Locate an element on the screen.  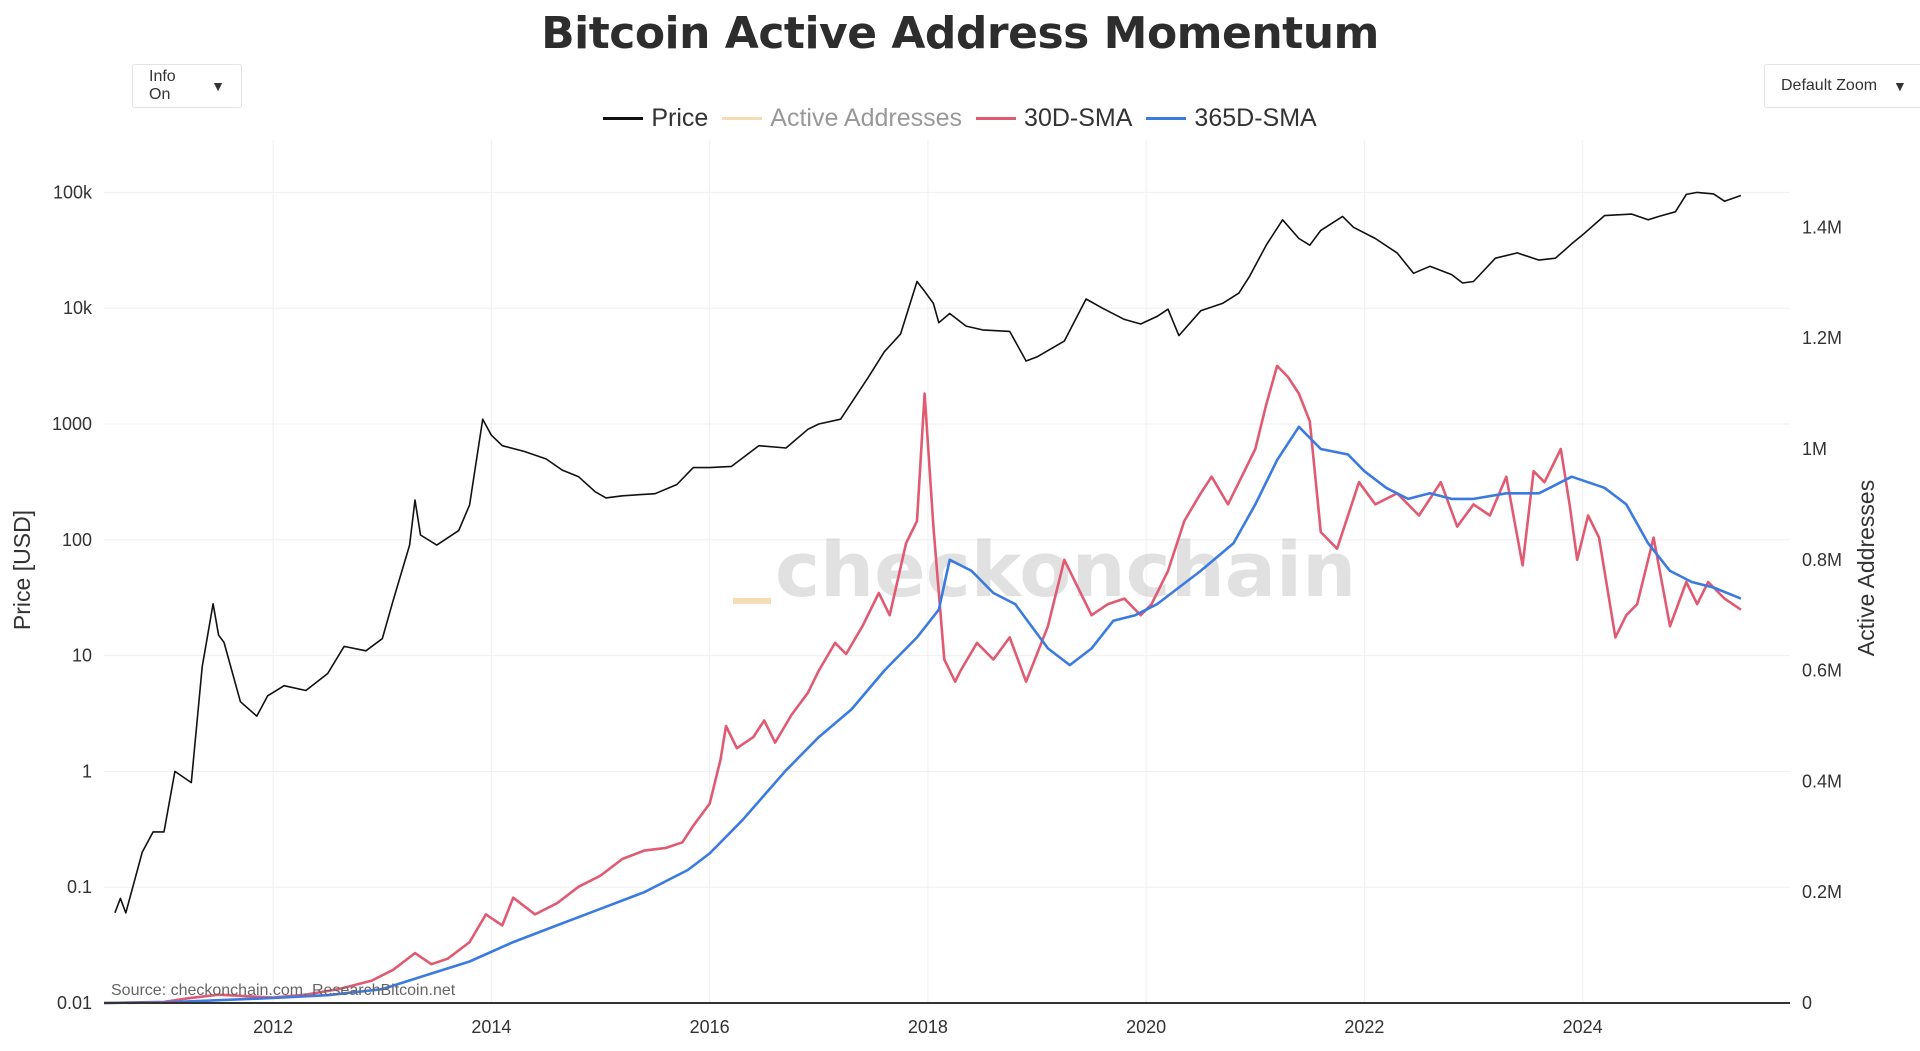
legend-item-365d-sma: 365D-SMA is located at coordinates (1231, 118).